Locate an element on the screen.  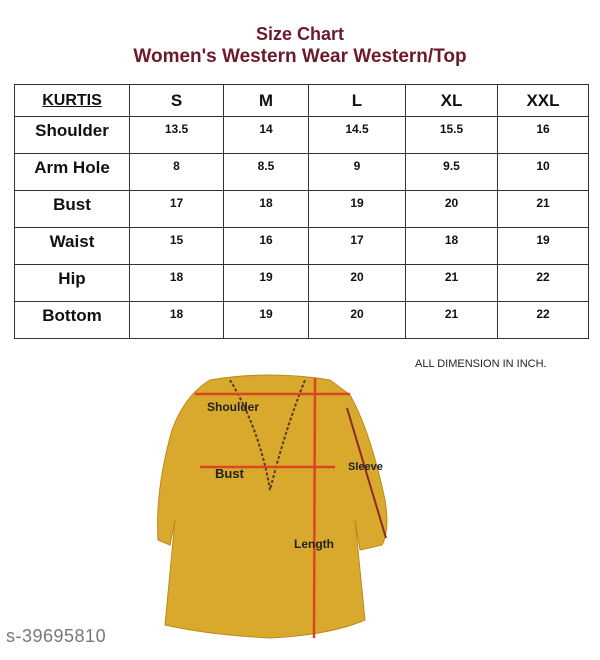
header-l: L is located at coordinates (357, 100).